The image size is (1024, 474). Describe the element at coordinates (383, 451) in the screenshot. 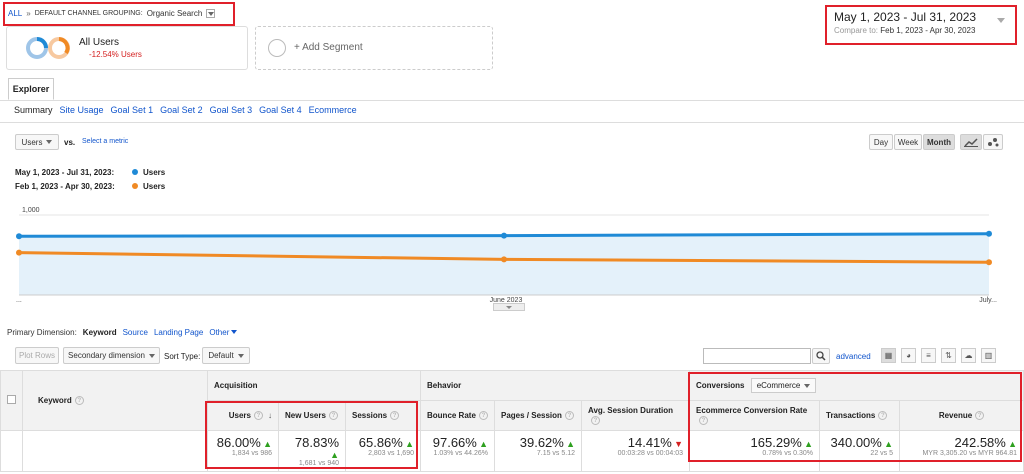

I see `metric-cell-sessions: 65.86% ▲ 2,803 vs 1,690` at that location.